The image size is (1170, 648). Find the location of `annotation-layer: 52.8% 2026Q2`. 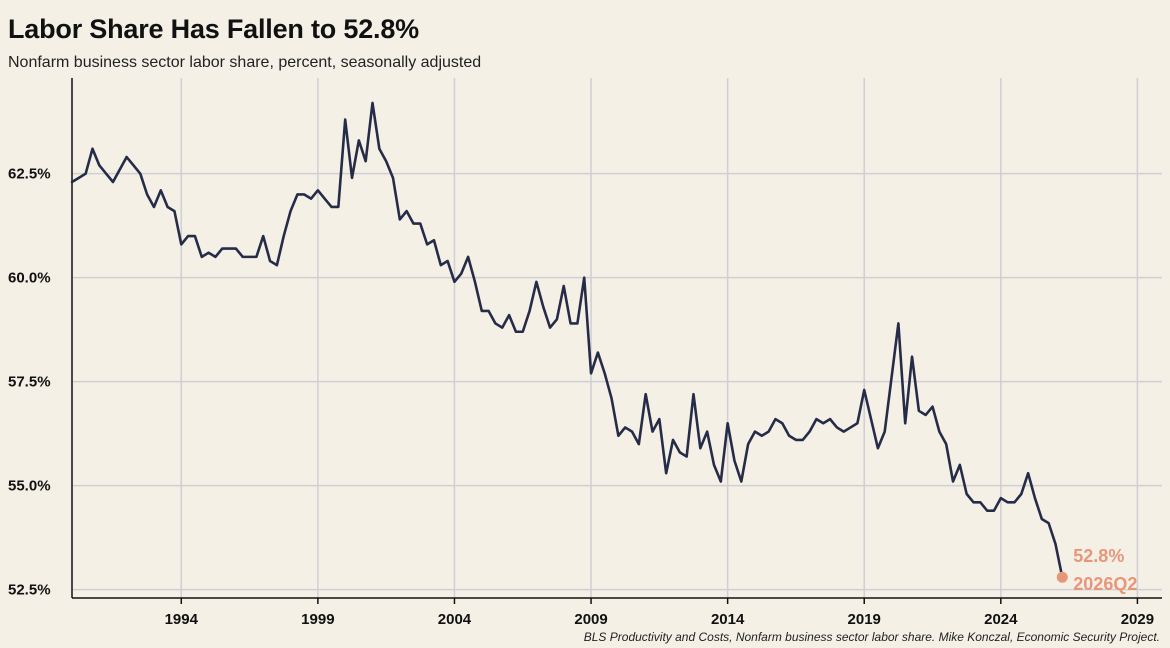

annotation-layer: 52.8% 2026Q2 is located at coordinates (1096, 570).